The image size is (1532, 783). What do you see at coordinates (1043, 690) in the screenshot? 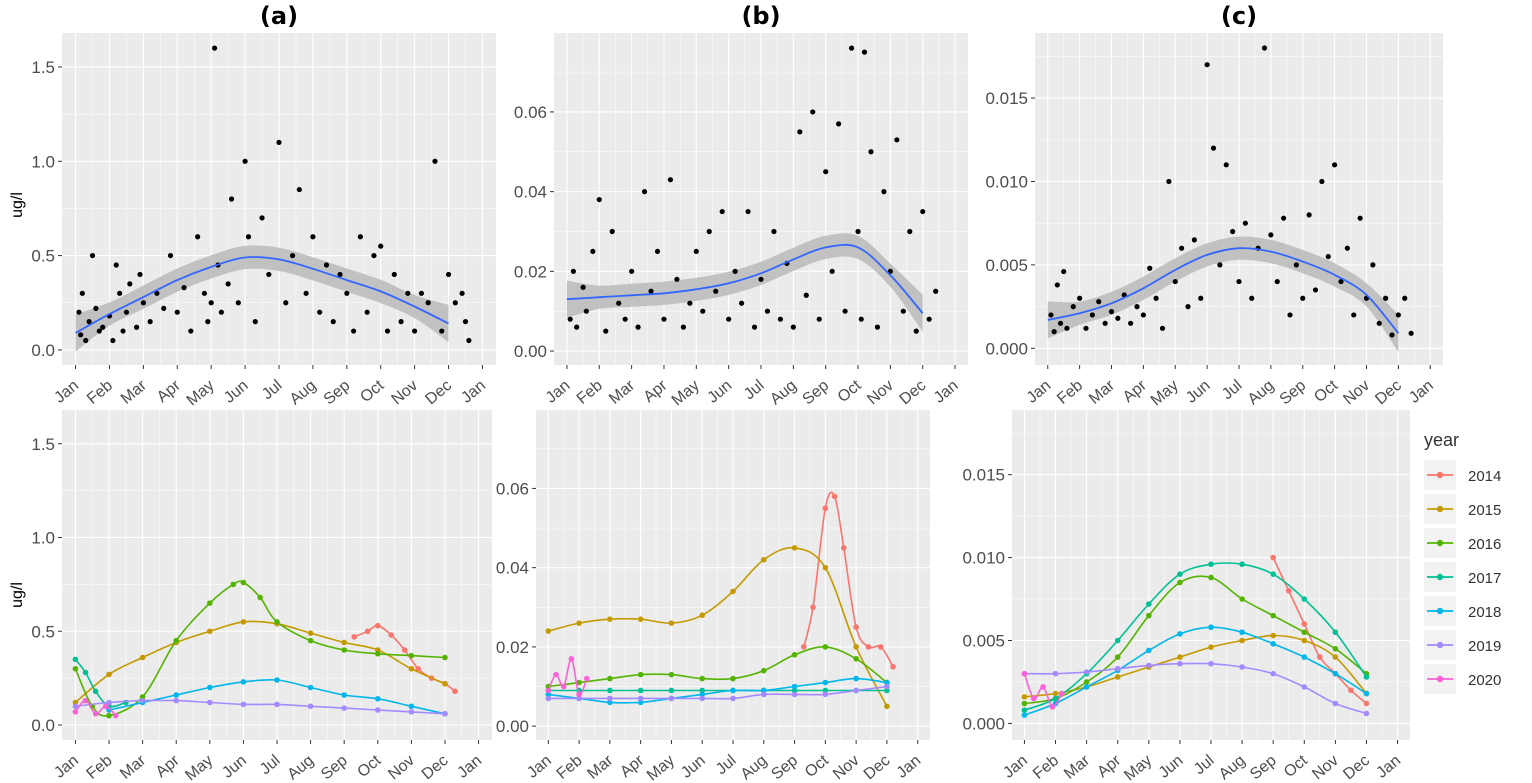
I see `series-line-2020` at bounding box center [1043, 690].